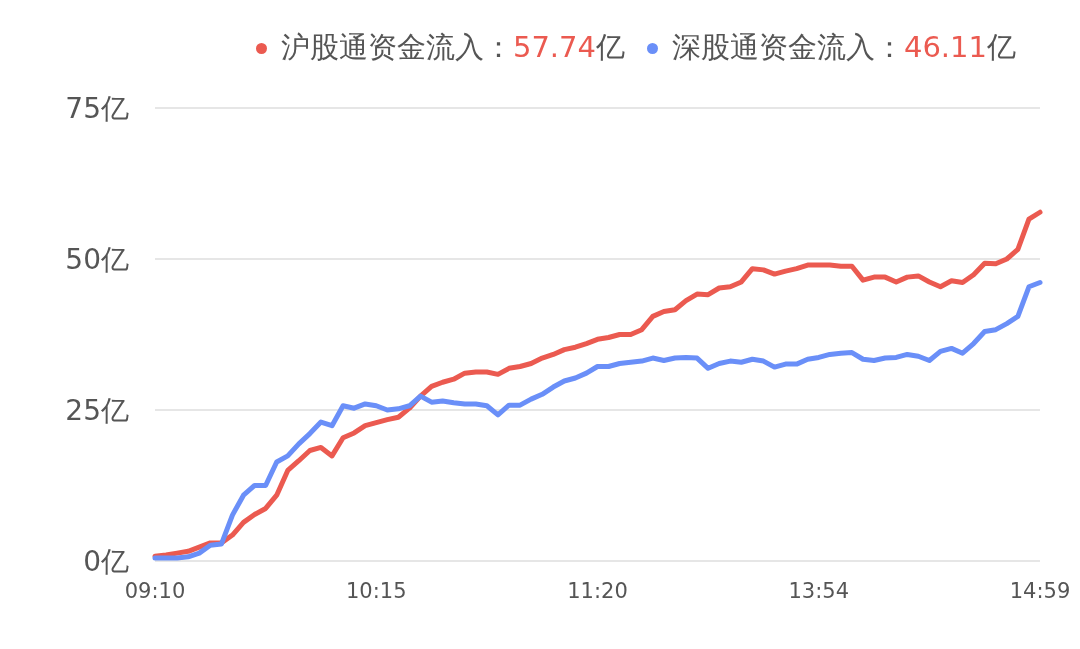 This screenshot has height=649, width=1080. Describe the element at coordinates (1040, 590) in the screenshot. I see `x-tick-label: 14:59` at that location.